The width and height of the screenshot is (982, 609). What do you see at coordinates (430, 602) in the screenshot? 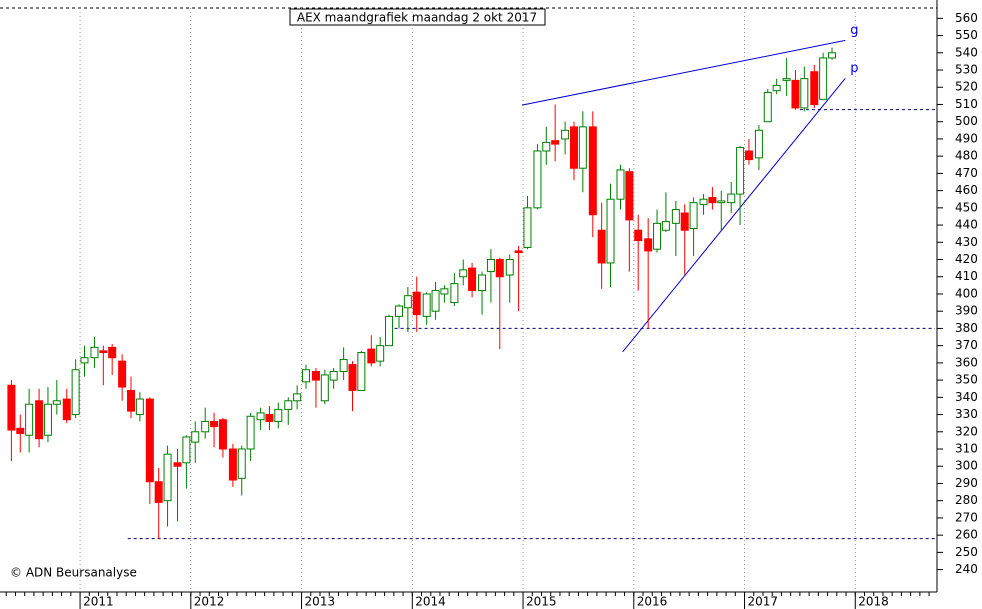
I see `x-tick-label: 2014` at bounding box center [430, 602].